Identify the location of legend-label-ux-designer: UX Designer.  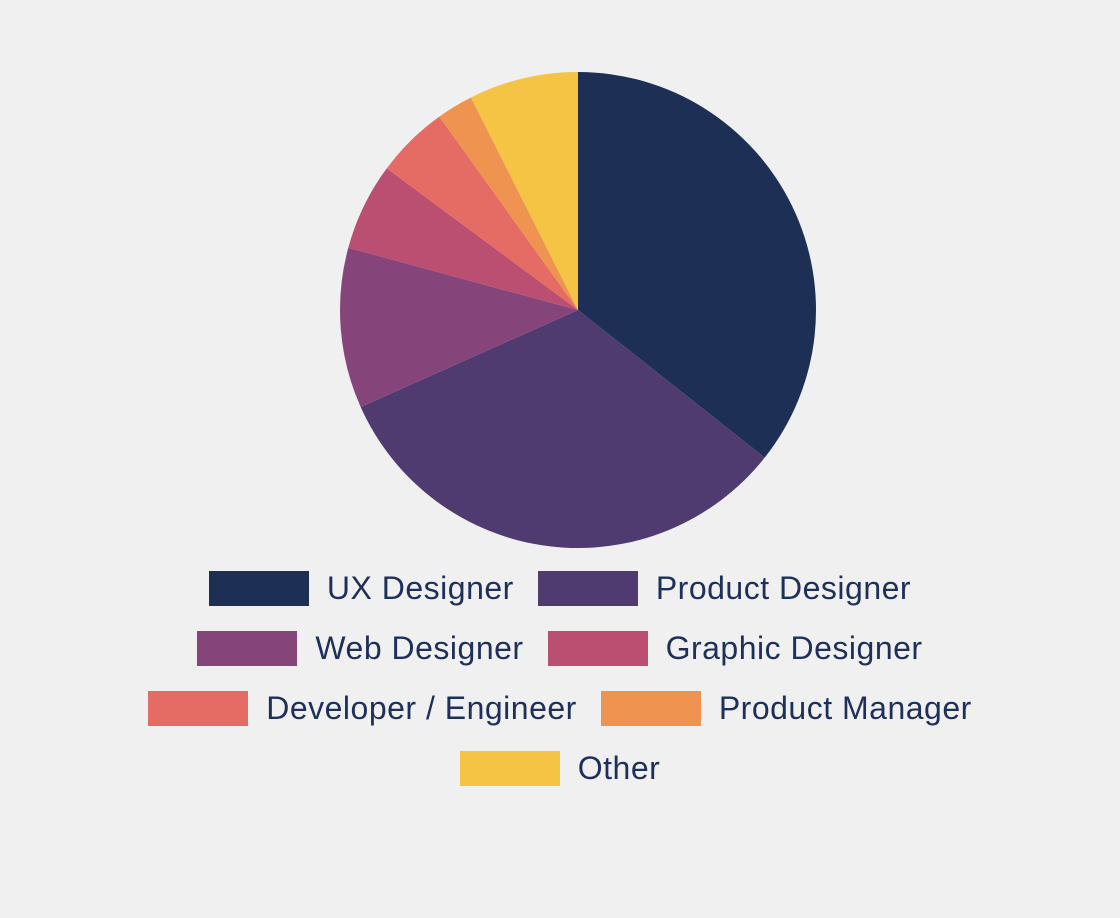
(420, 587).